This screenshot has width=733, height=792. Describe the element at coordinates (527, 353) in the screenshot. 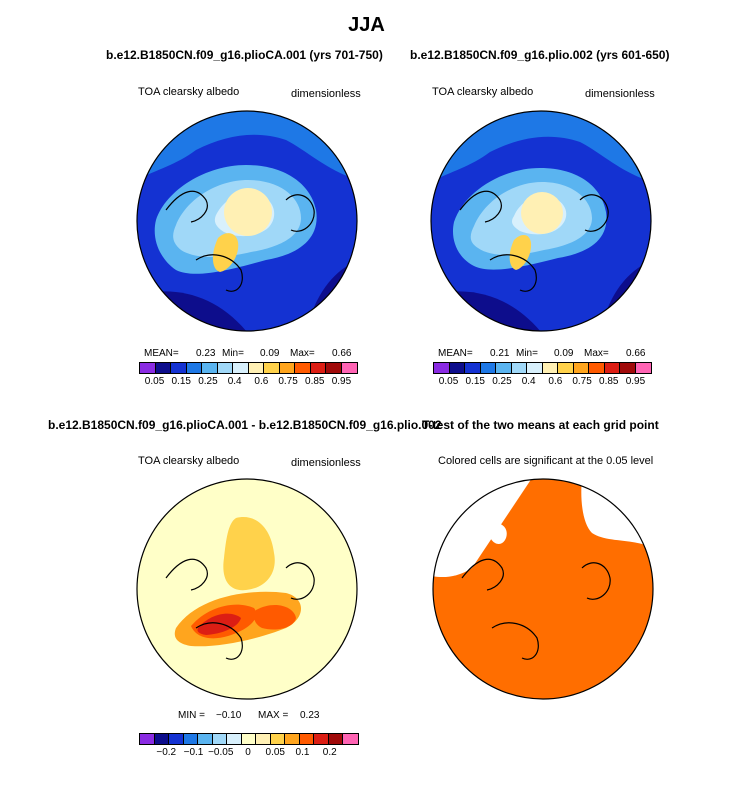

I see `min-label: Min=` at that location.